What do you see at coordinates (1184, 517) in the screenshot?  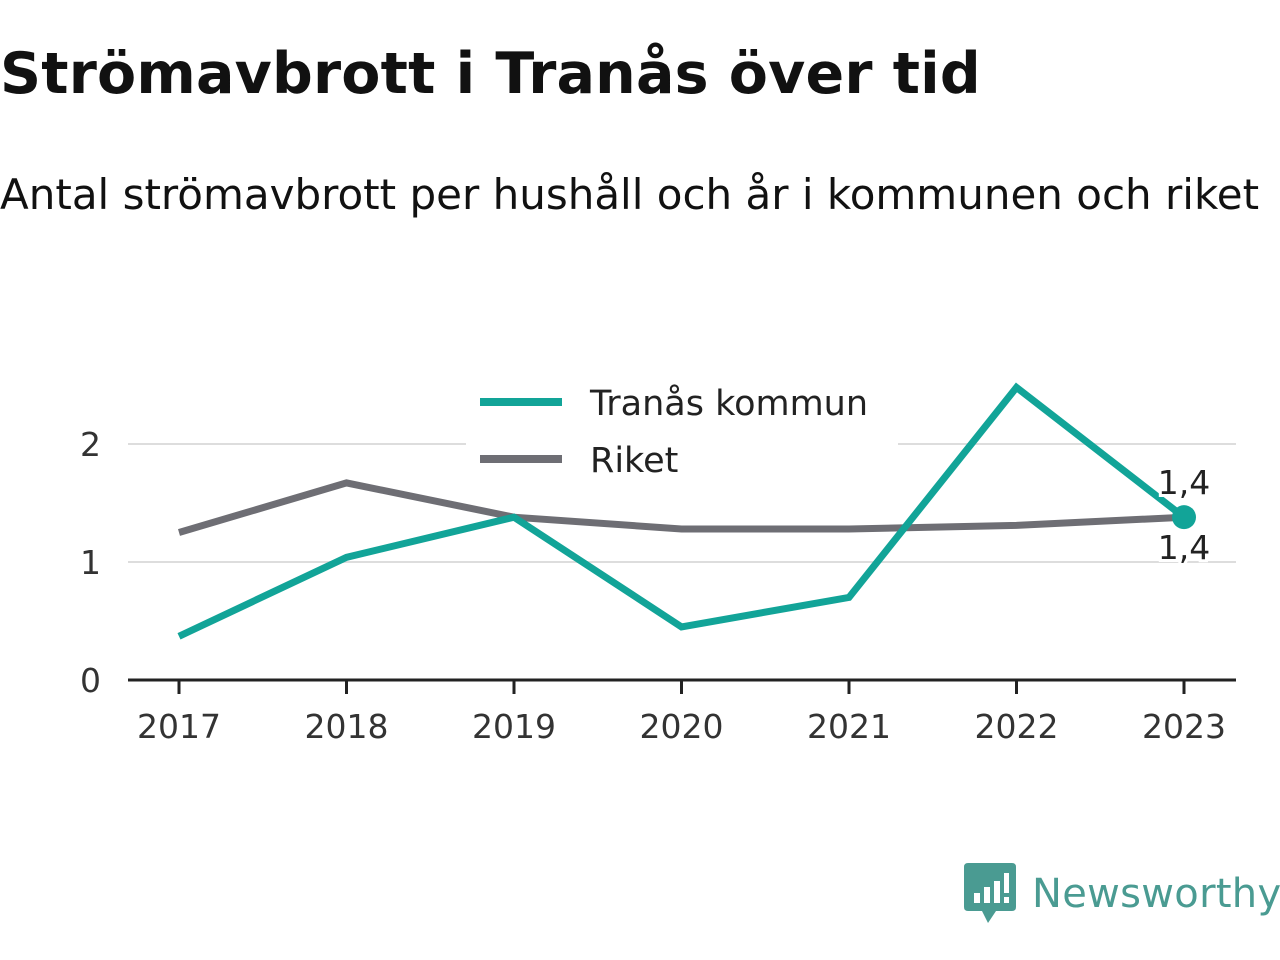 I see `end-point-marker` at bounding box center [1184, 517].